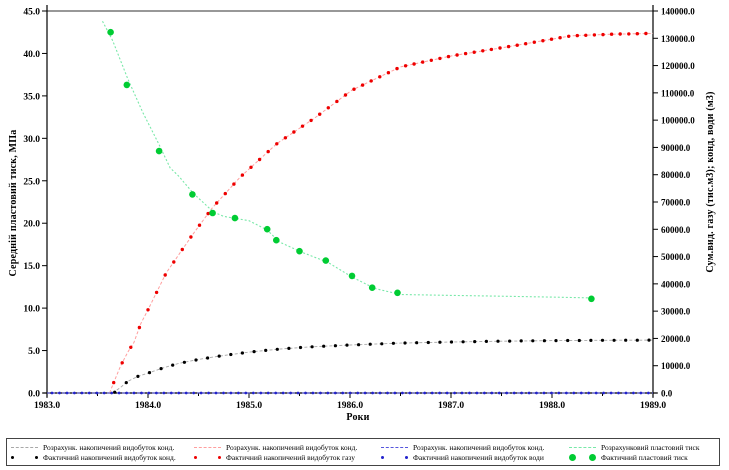 This screenshot has height=470, width=729. I want to click on y-axis-title-left: Середній пластовий тиск, МПа, so click(13, 203).